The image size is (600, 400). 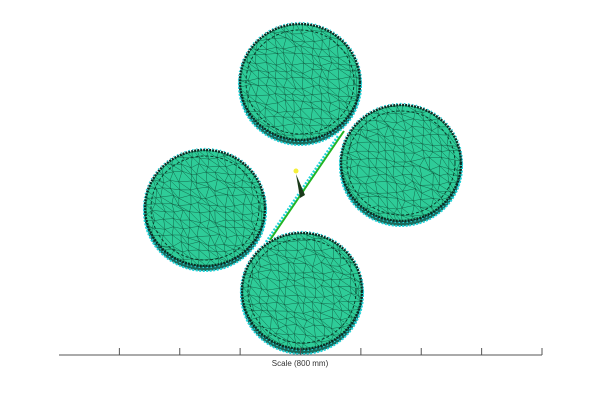 What do you see at coordinates (296, 171) in the screenshot?
I see `node-marker` at bounding box center [296, 171].